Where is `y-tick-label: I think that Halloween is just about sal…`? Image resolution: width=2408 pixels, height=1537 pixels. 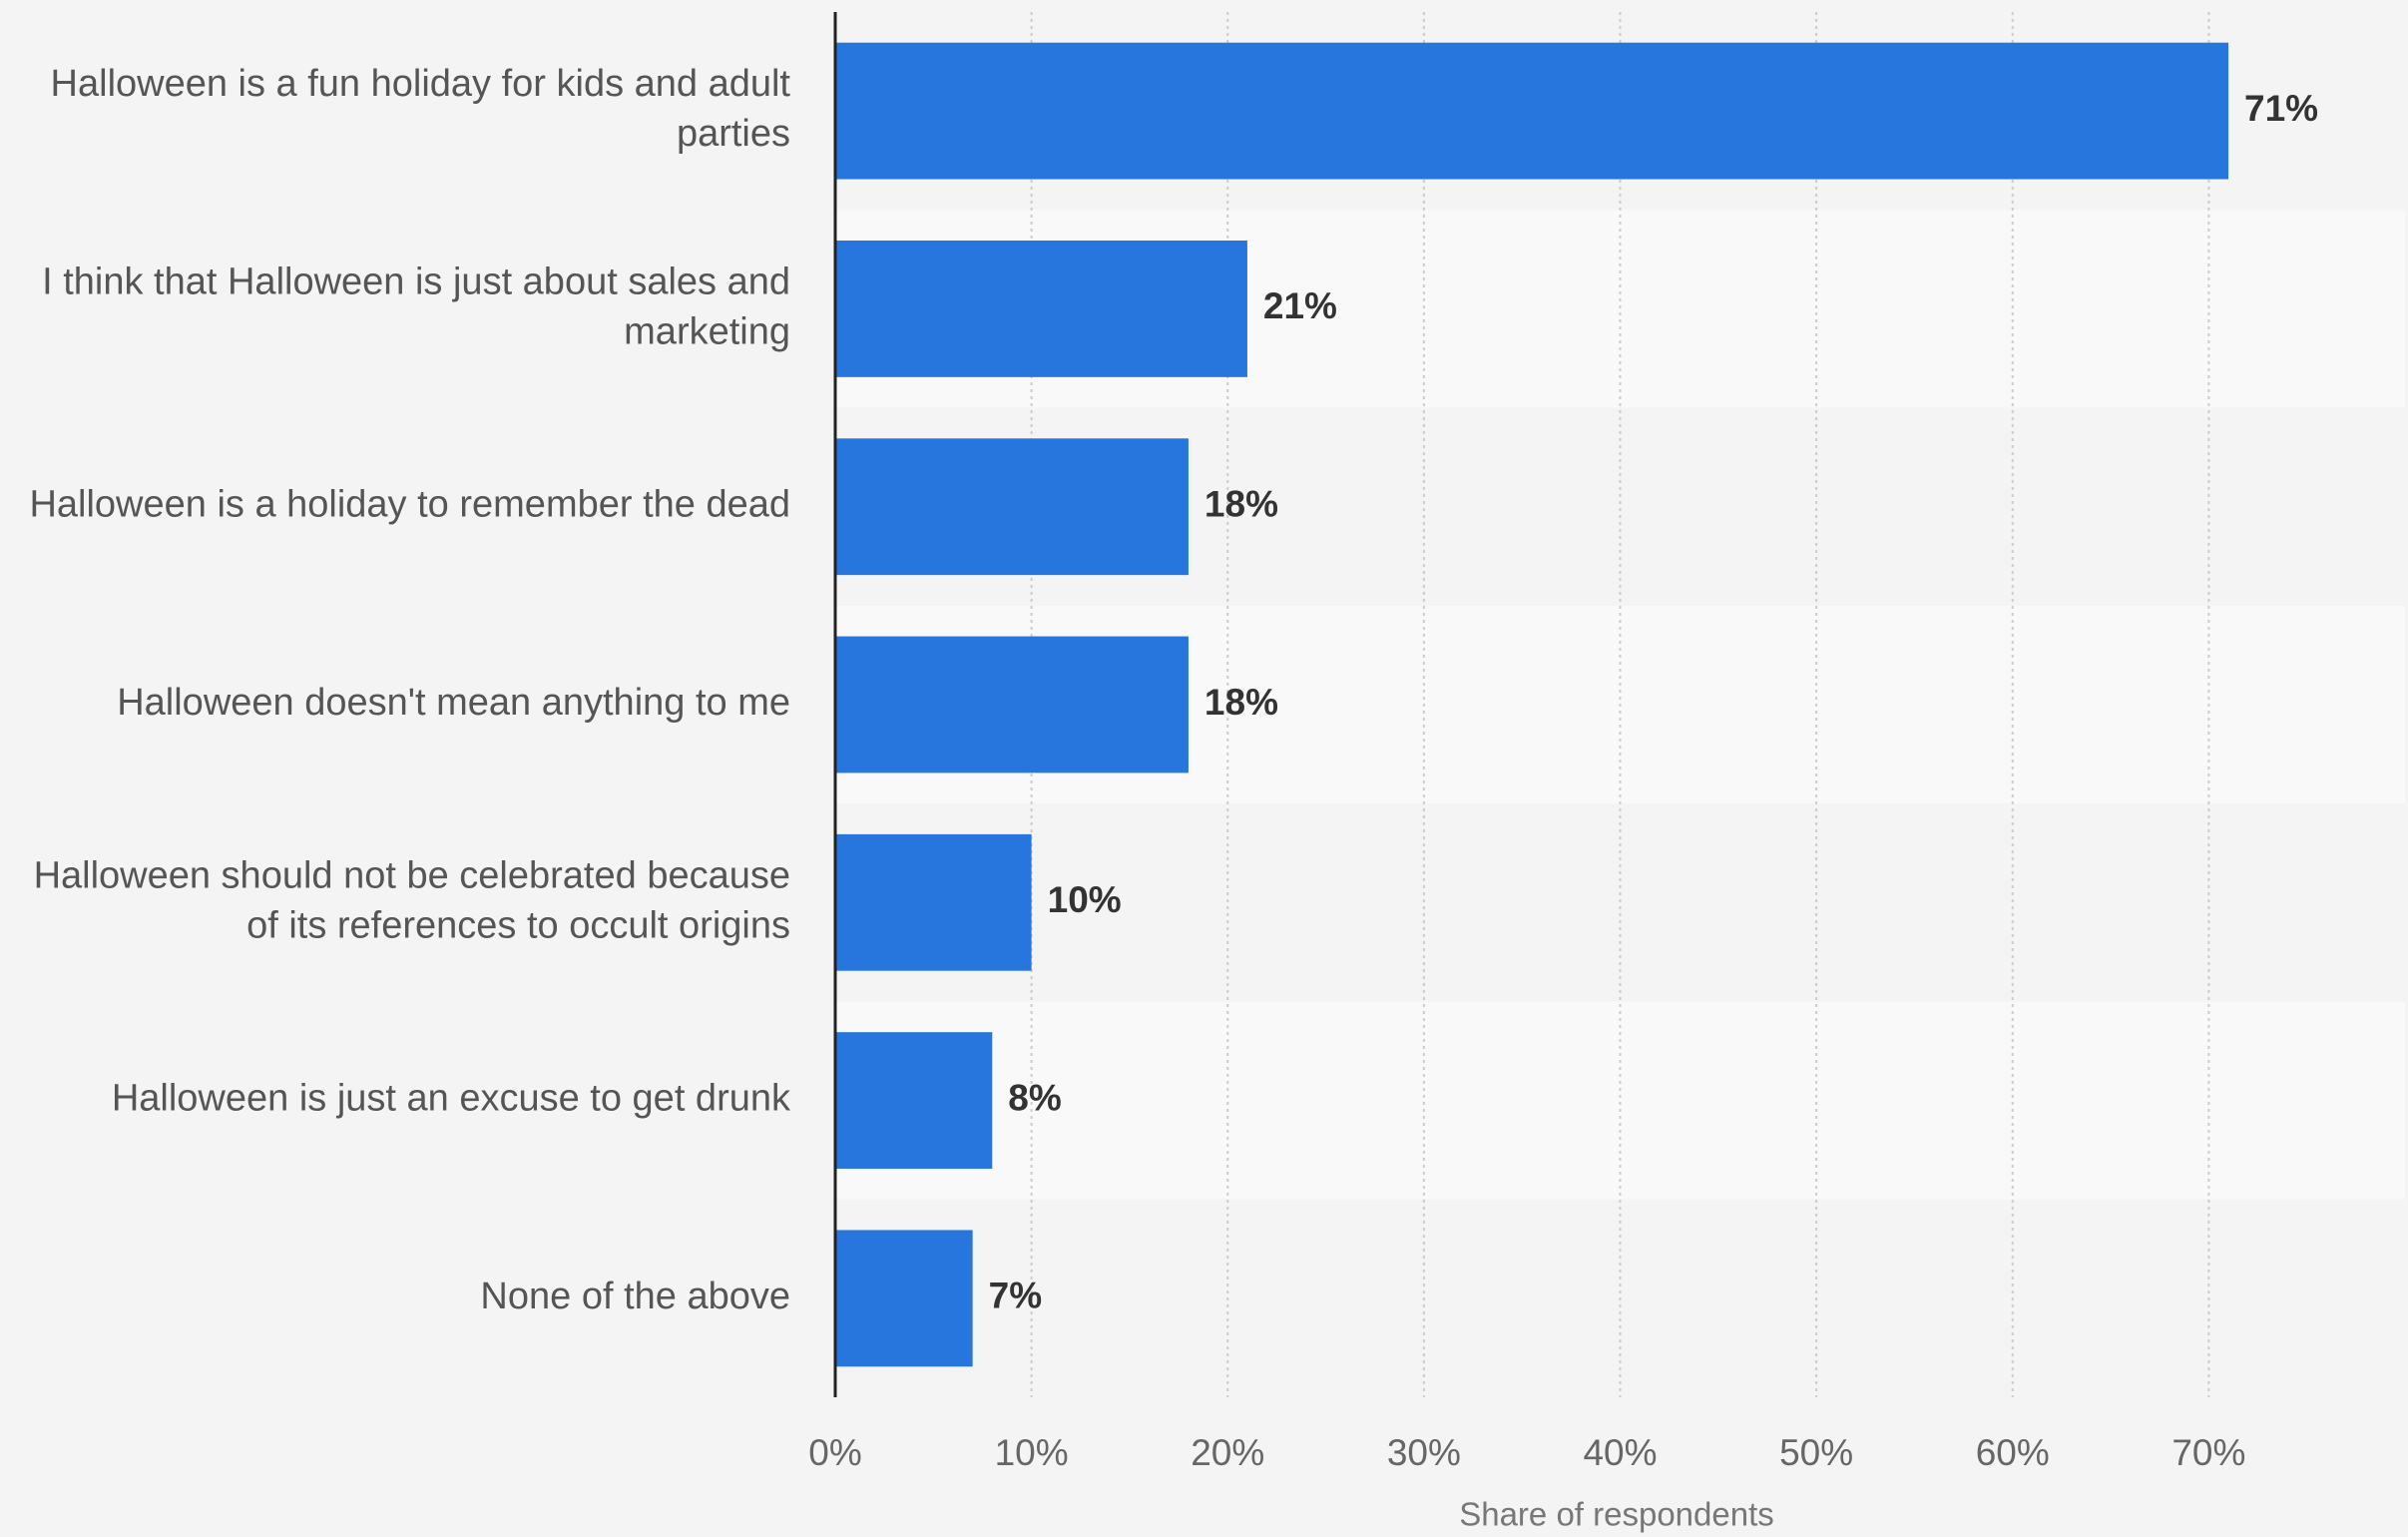 y-tick-label: I think that Halloween is just about sal… is located at coordinates (416, 306).